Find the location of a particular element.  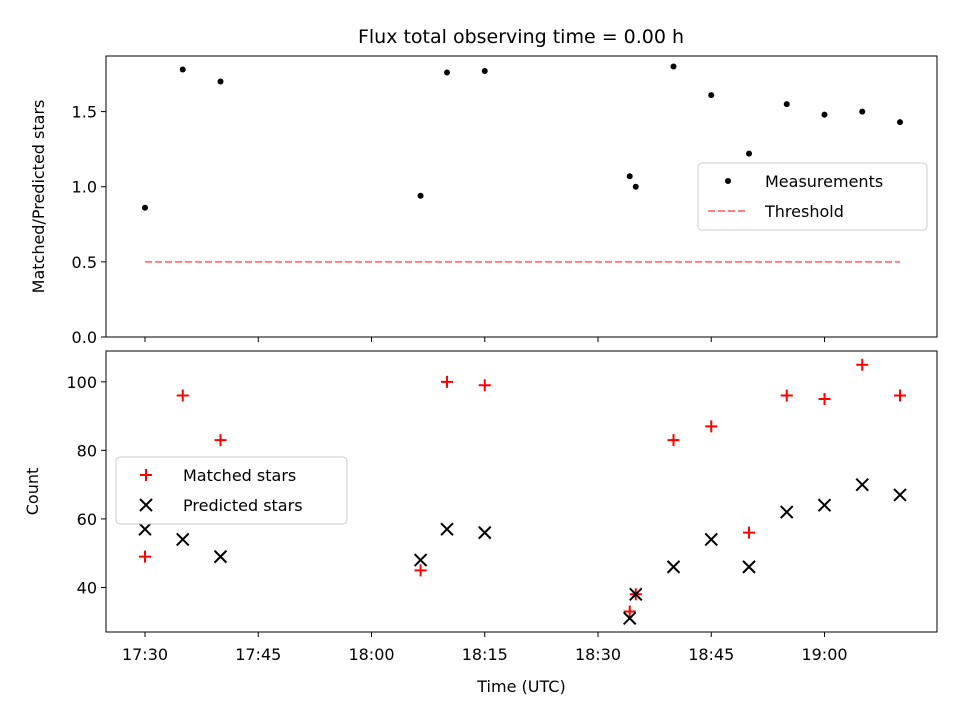

legend-marker-x is located at coordinates (146, 505).